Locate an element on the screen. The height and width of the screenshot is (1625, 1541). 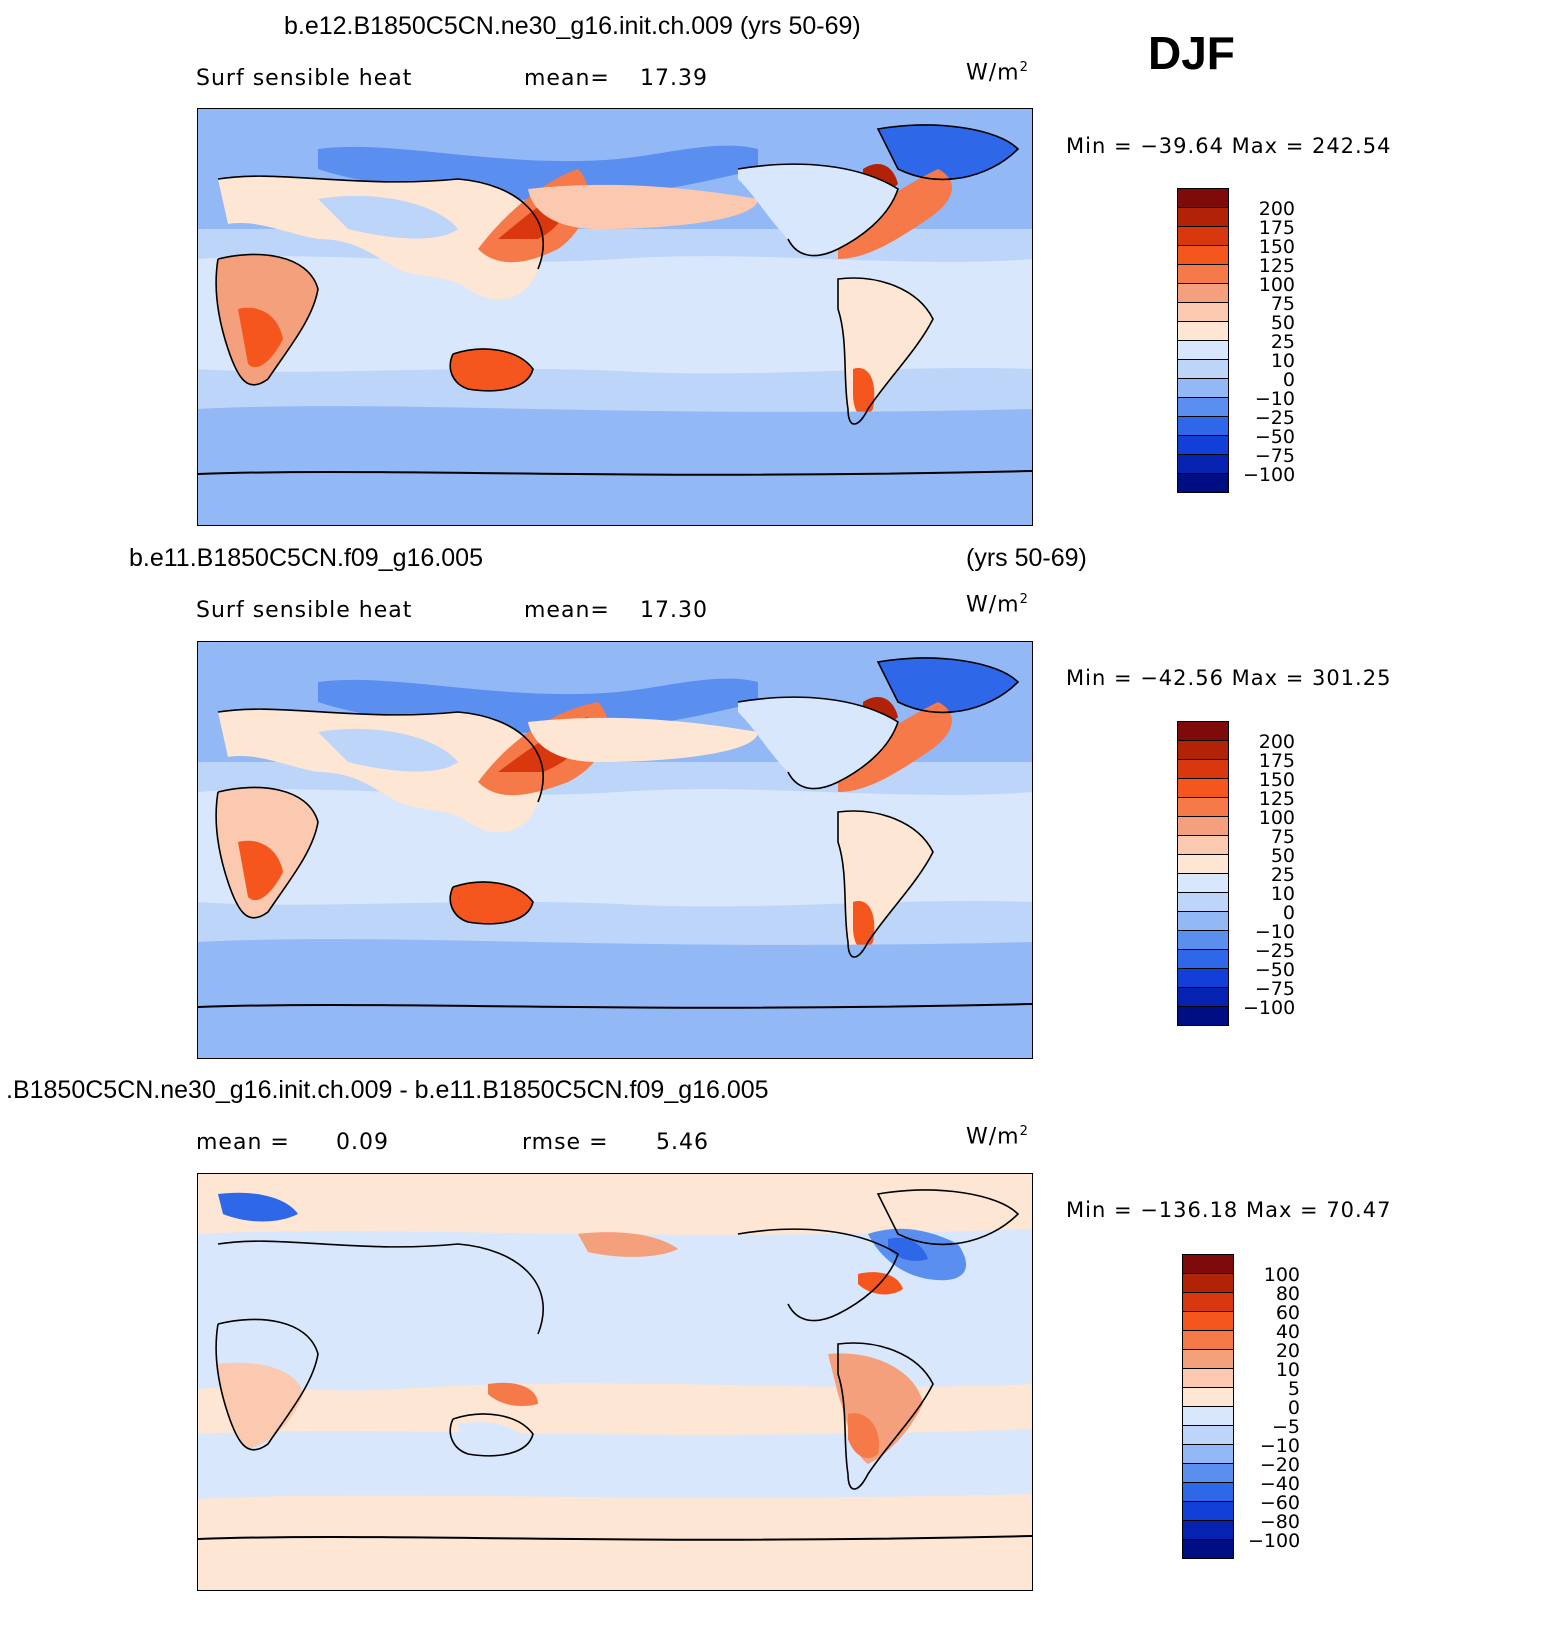
colorbar-label: −60 is located at coordinates (1279, 1503).